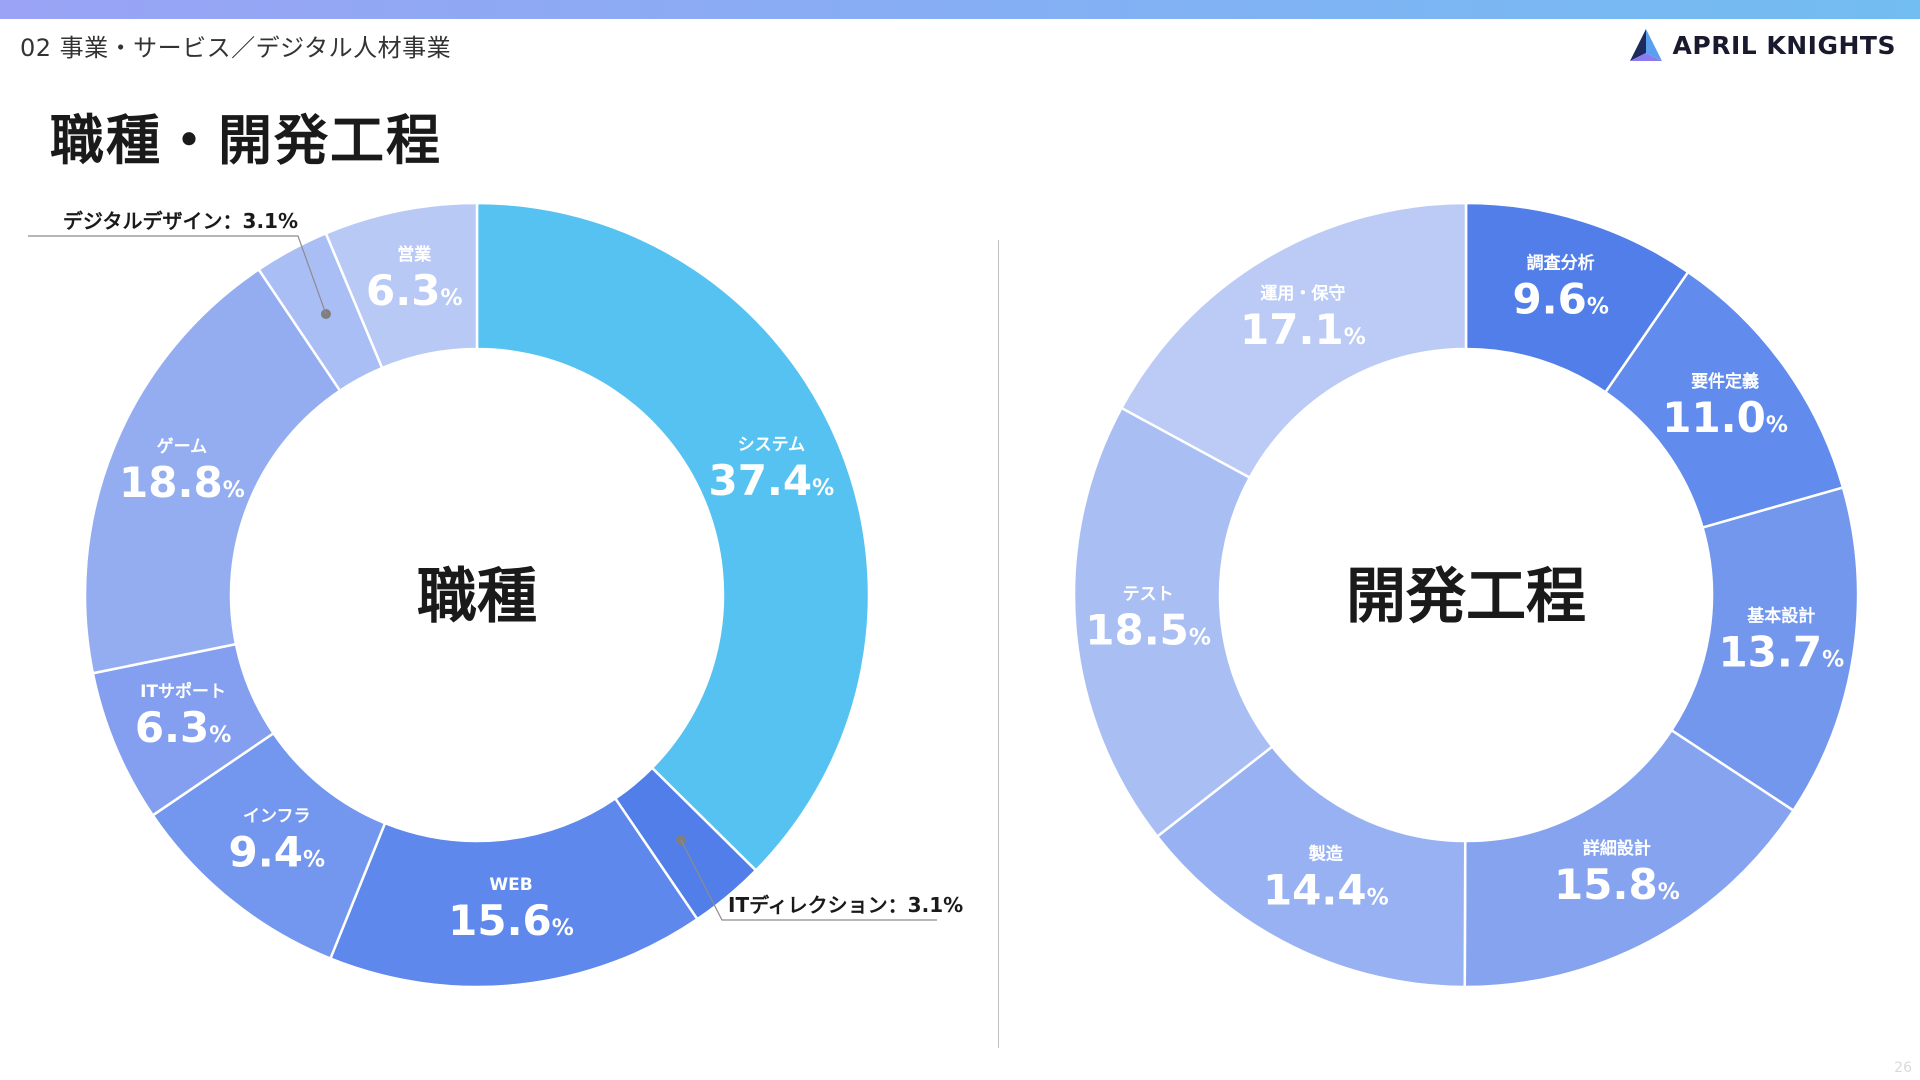 The width and height of the screenshot is (1920, 1080). Describe the element at coordinates (998, 644) in the screenshot. I see `chart-divider` at that location.